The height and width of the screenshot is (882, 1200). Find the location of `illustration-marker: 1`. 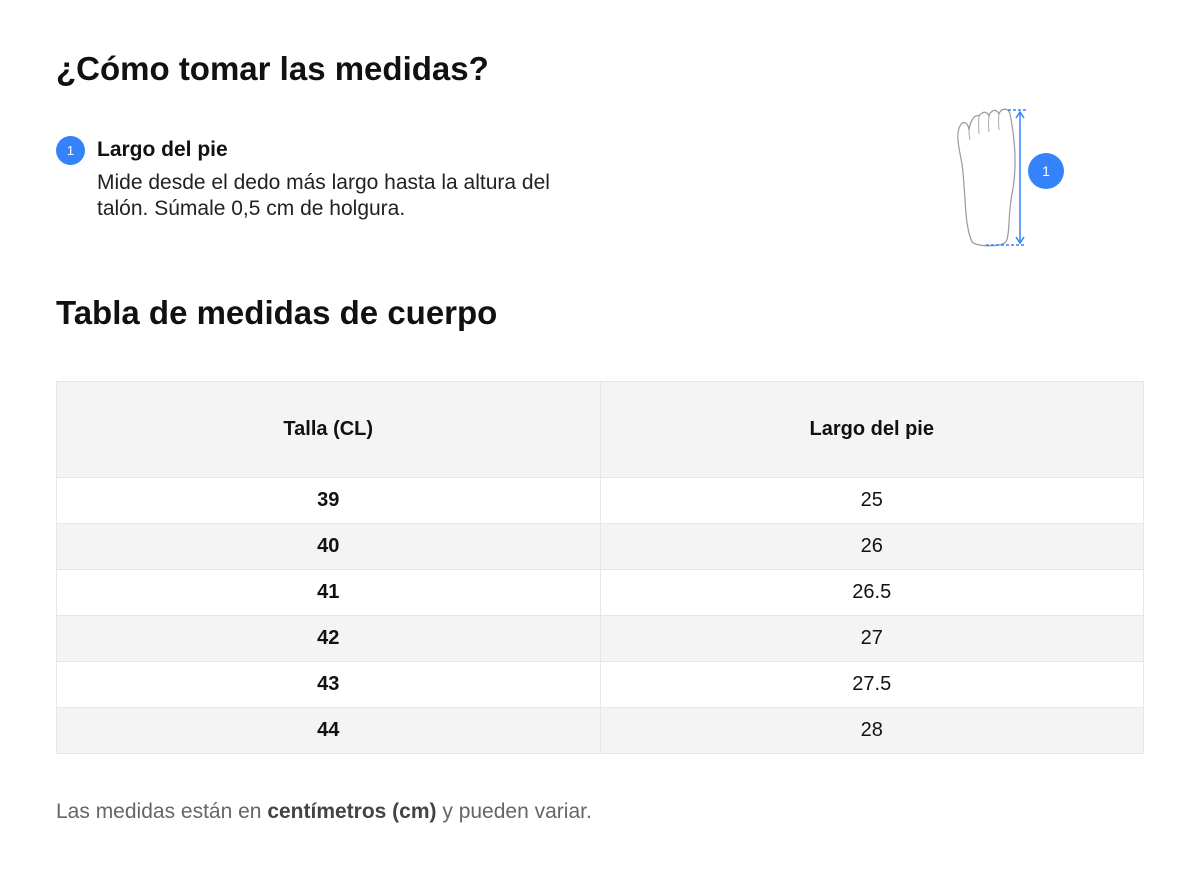

illustration-marker: 1 is located at coordinates (1046, 171).